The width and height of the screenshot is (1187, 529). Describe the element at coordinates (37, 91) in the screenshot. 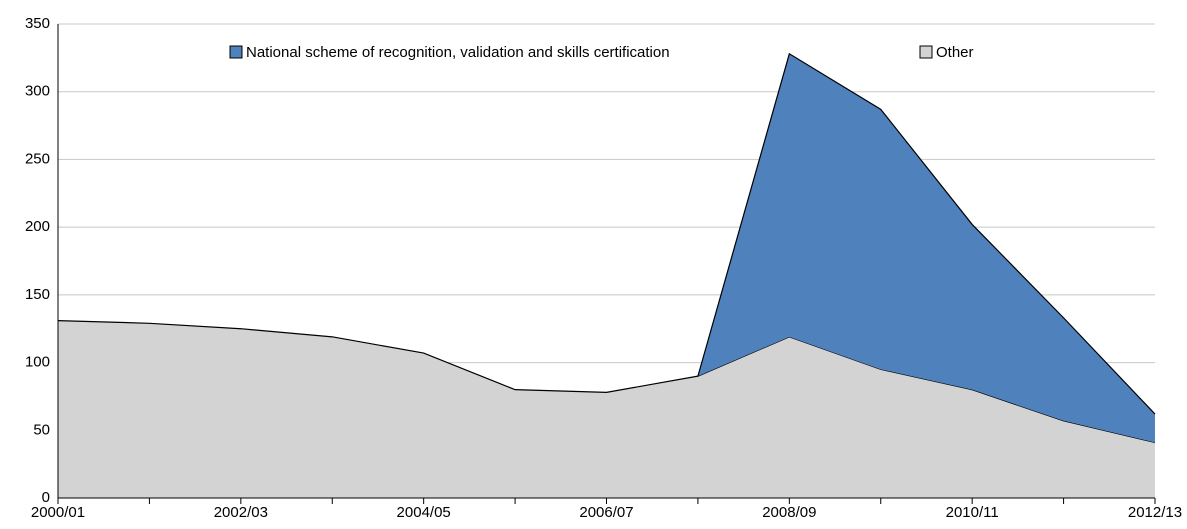

I see `y-tick-label: 300` at that location.